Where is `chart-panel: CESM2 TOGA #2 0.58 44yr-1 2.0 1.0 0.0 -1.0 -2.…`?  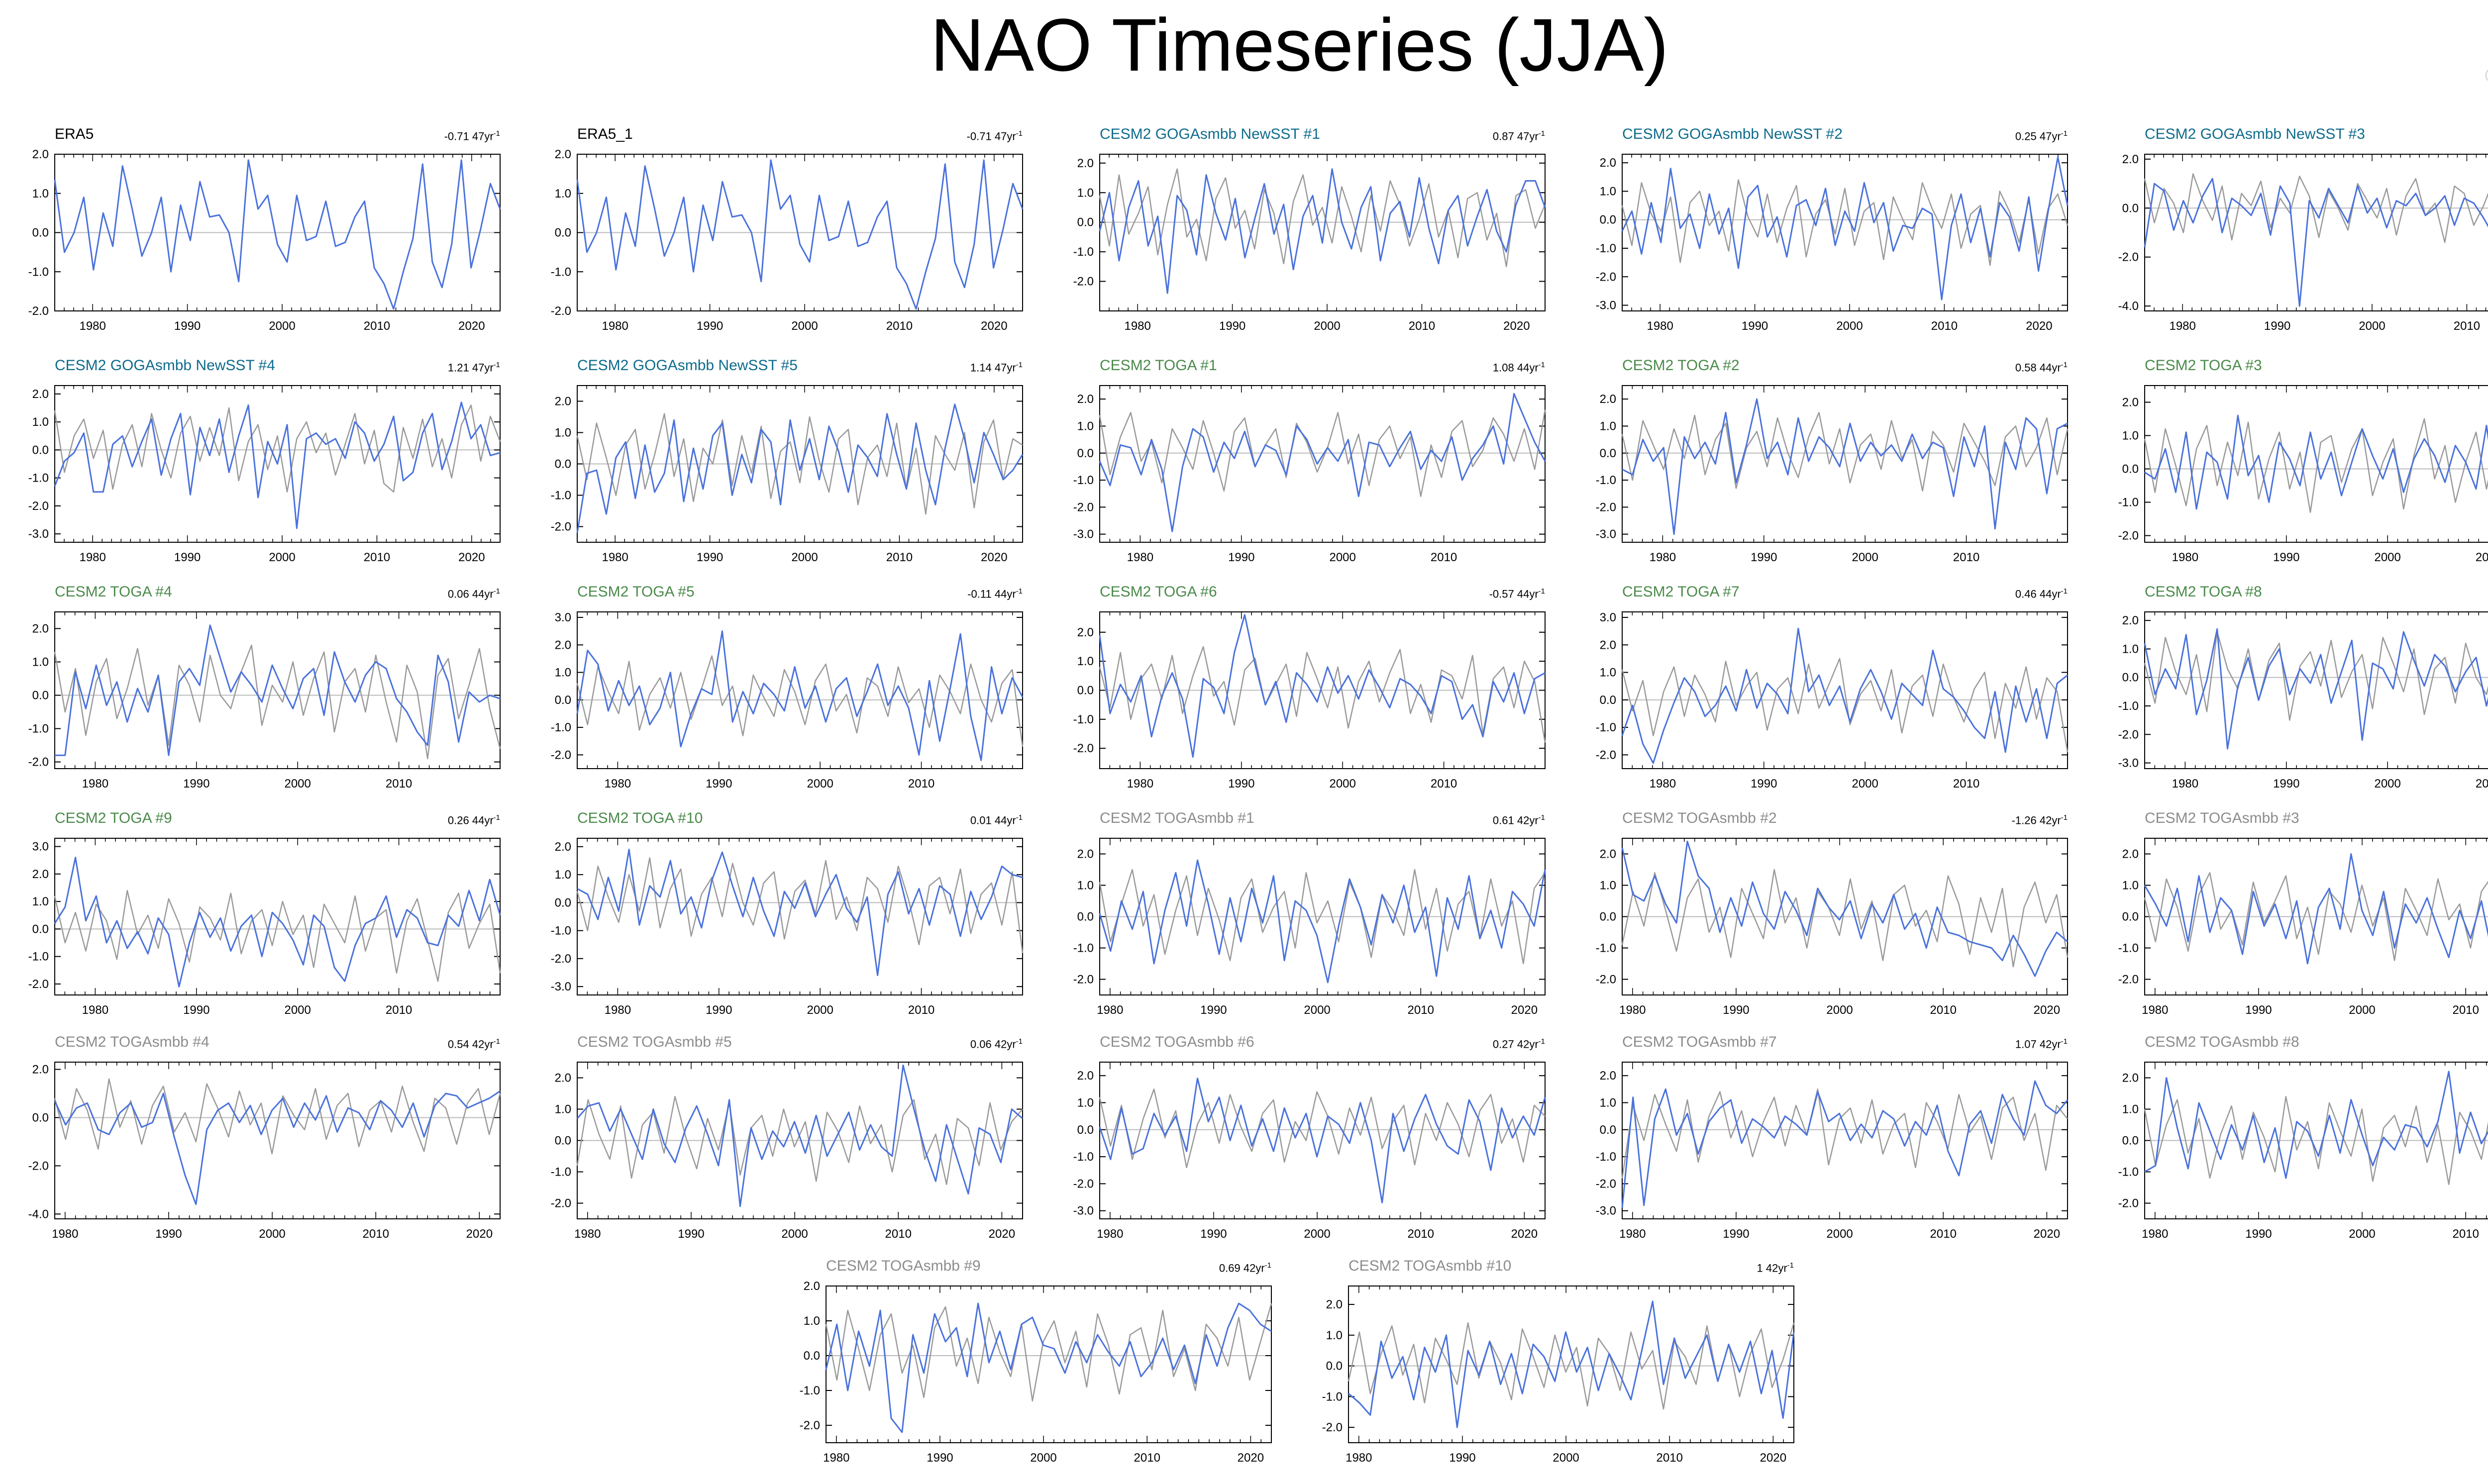
chart-panel: CESM2 TOGA #2 0.58 44yr-1 2.0 1.0 0.0 -1.0 -2.… is located at coordinates (1821, 460).